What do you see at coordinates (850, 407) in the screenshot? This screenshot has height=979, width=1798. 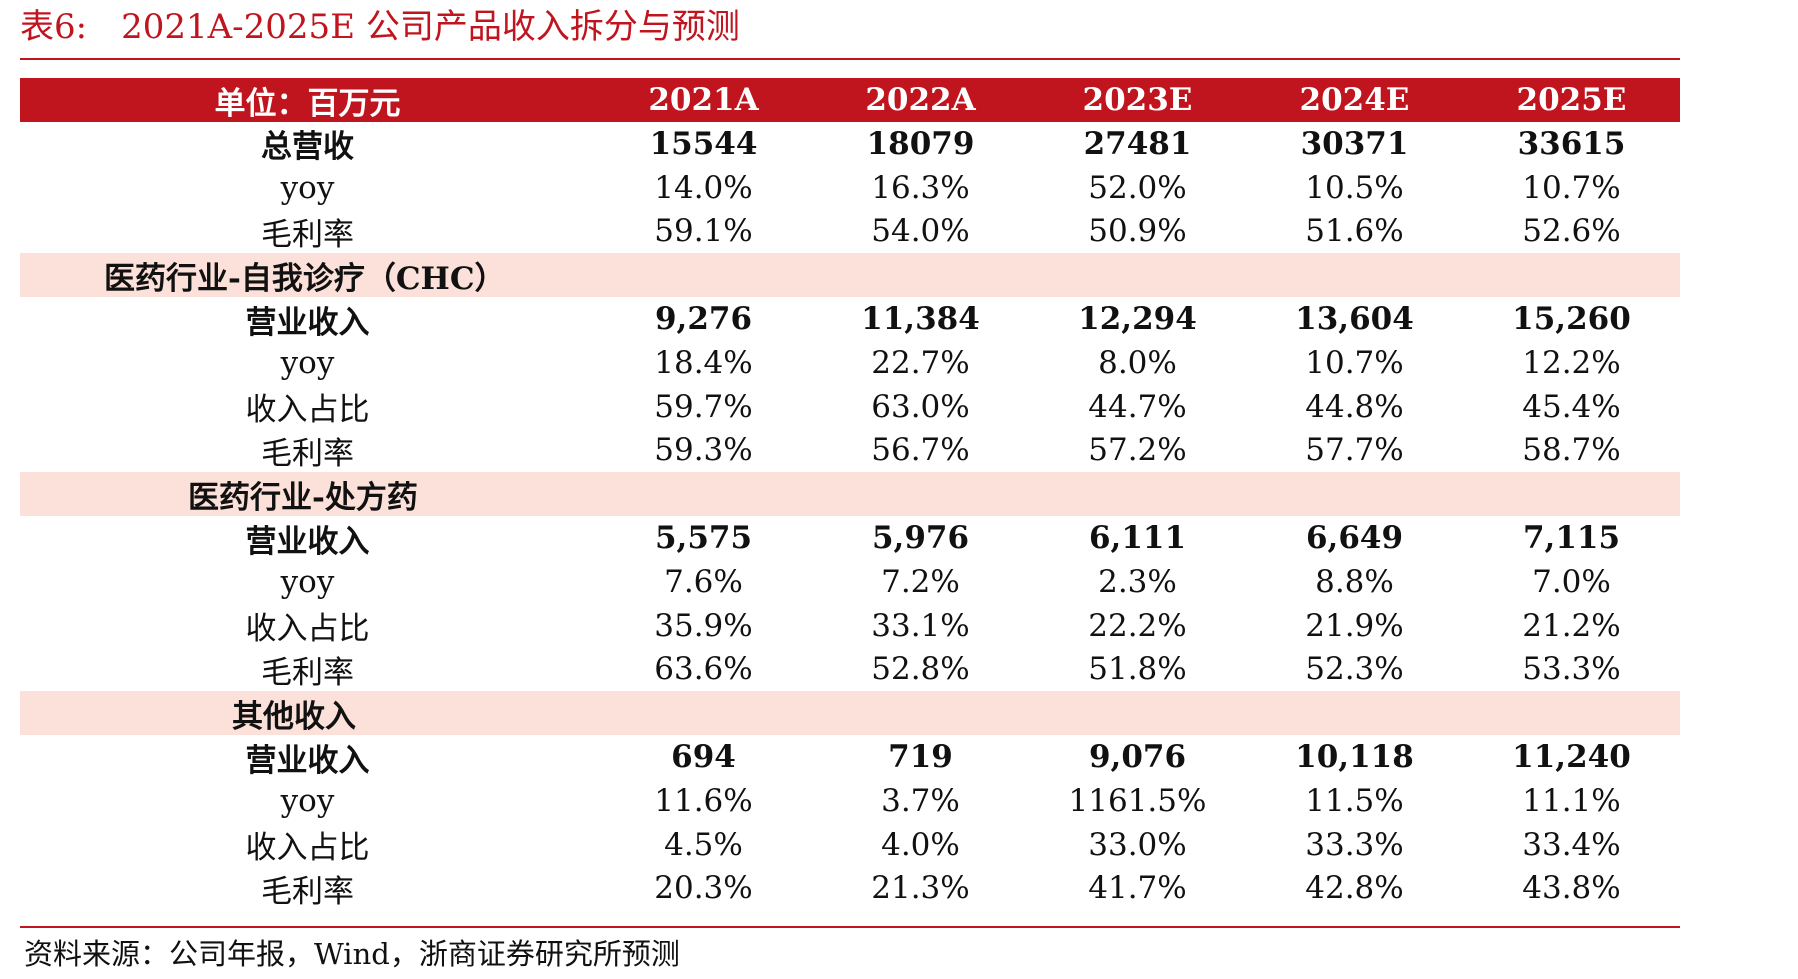 I see `table-row: 收入占比 59.7% 63.0% 44.7% 44.8% 45.4%` at bounding box center [850, 407].